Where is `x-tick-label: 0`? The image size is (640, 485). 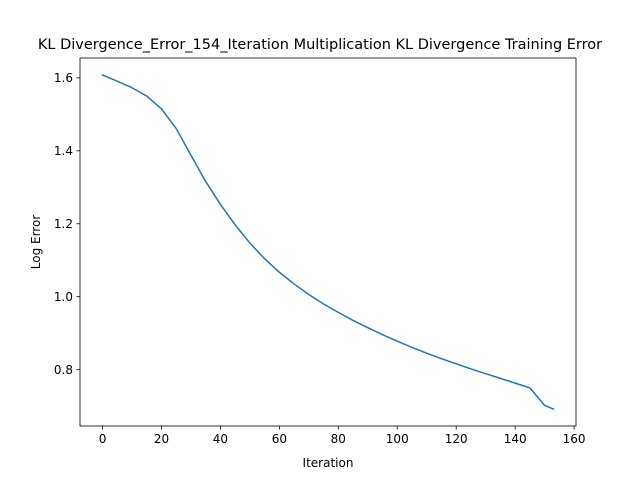
x-tick-label: 0 is located at coordinates (103, 439).